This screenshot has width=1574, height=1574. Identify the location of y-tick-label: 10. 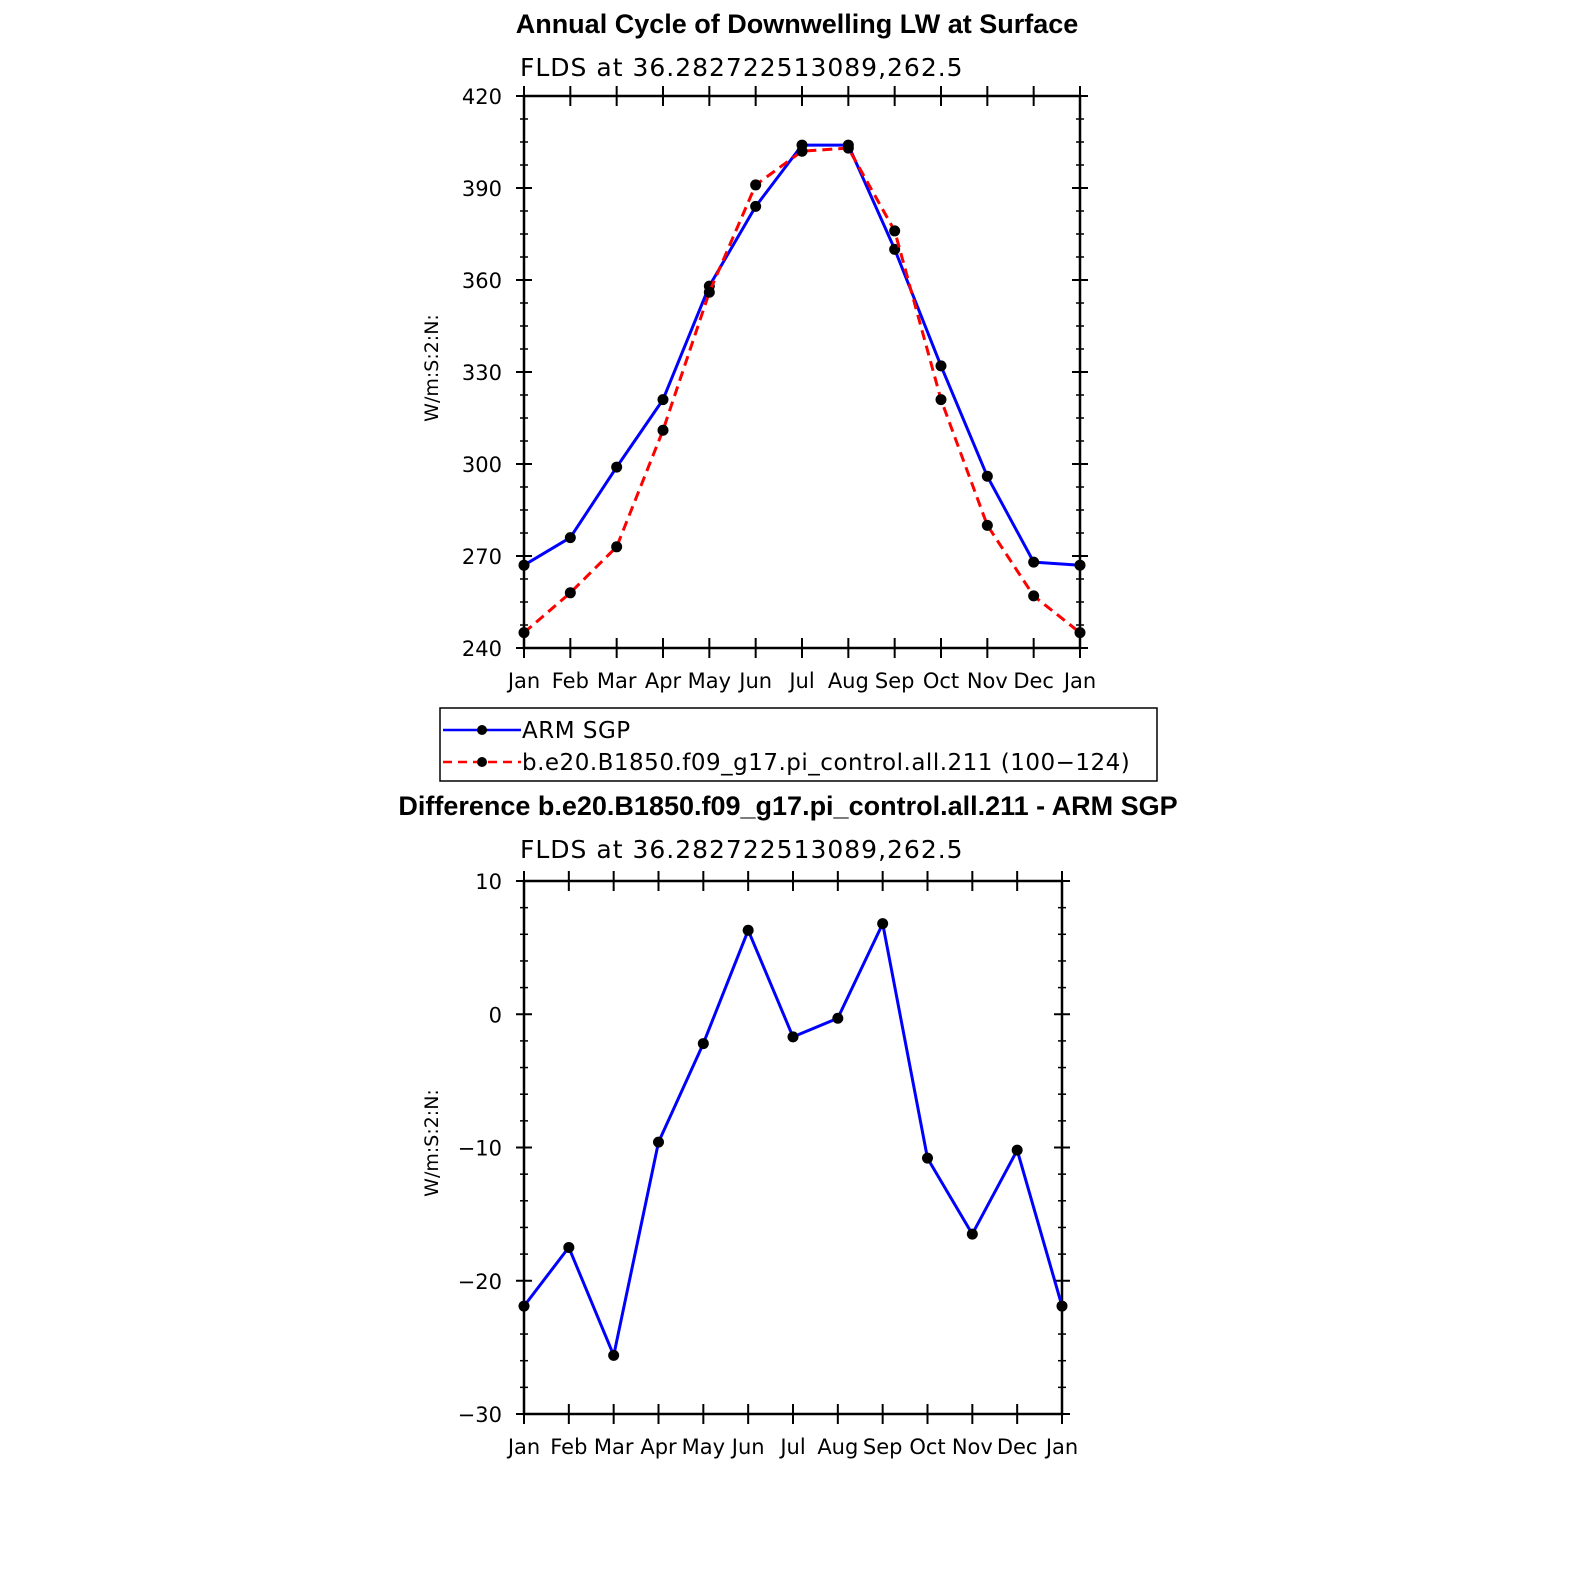
(488, 882).